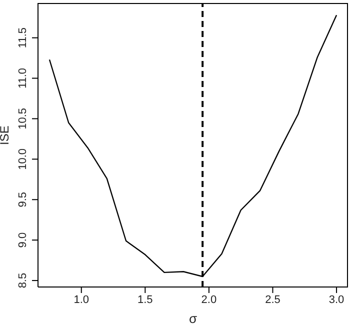 This screenshot has height=327, width=351. What do you see at coordinates (193, 318) in the screenshot?
I see `x-axis-title: σ` at bounding box center [193, 318].